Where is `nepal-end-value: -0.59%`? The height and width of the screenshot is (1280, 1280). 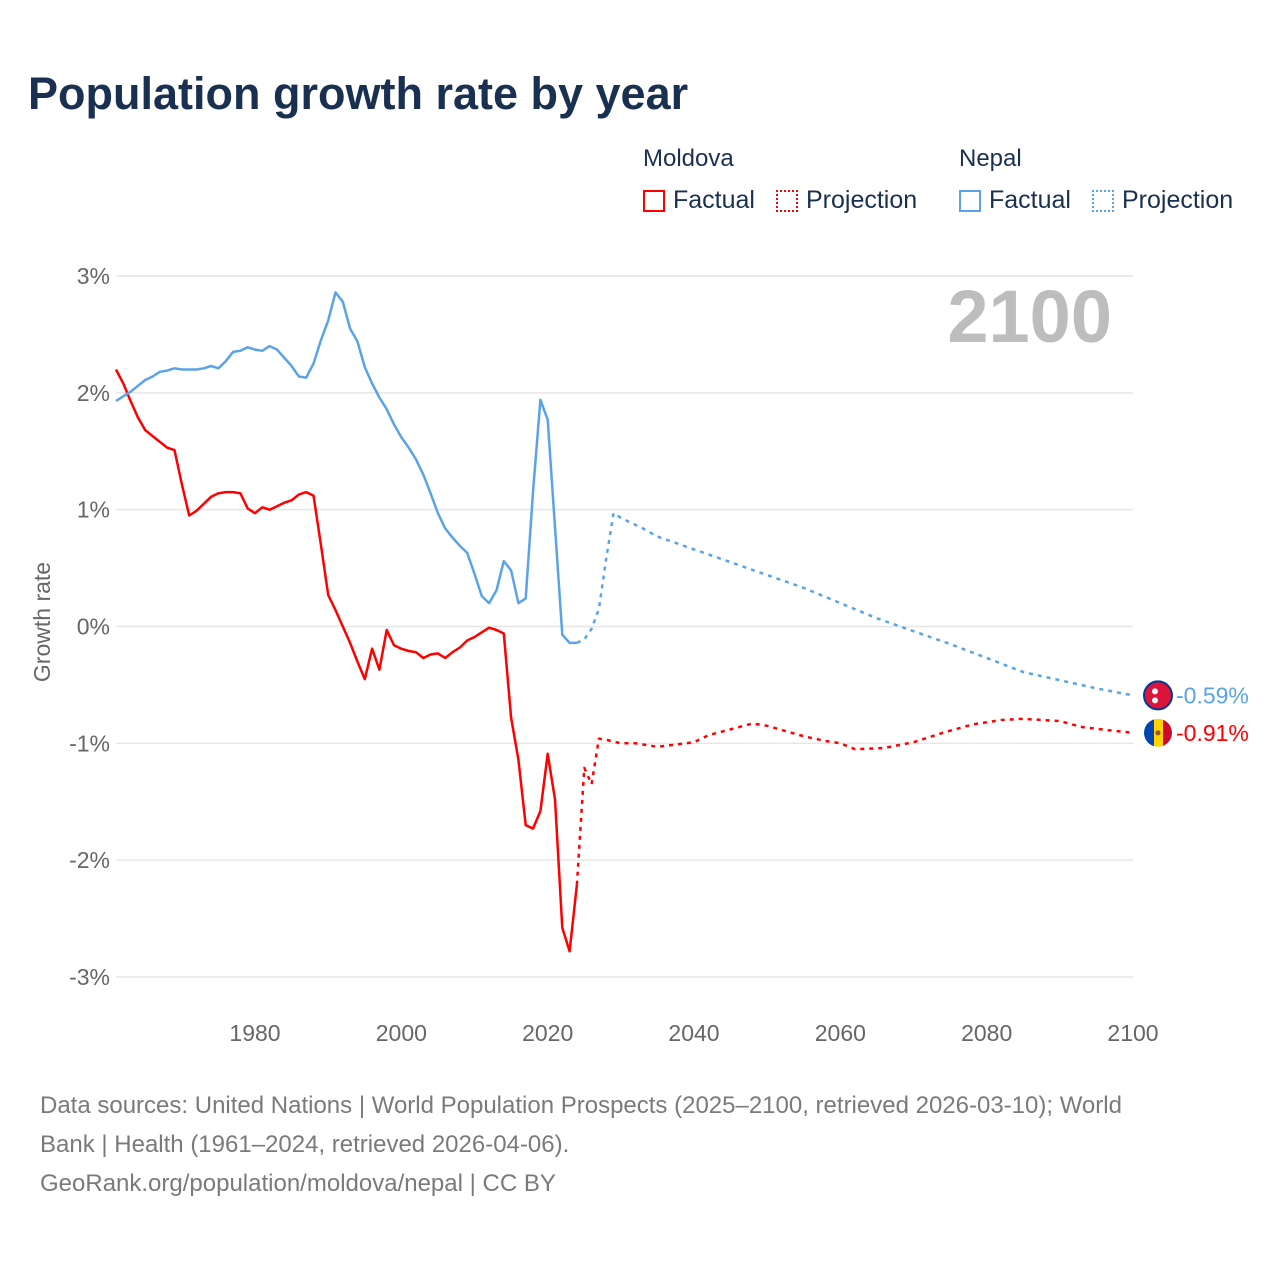
nepal-end-value: -0.59% is located at coordinates (1212, 695).